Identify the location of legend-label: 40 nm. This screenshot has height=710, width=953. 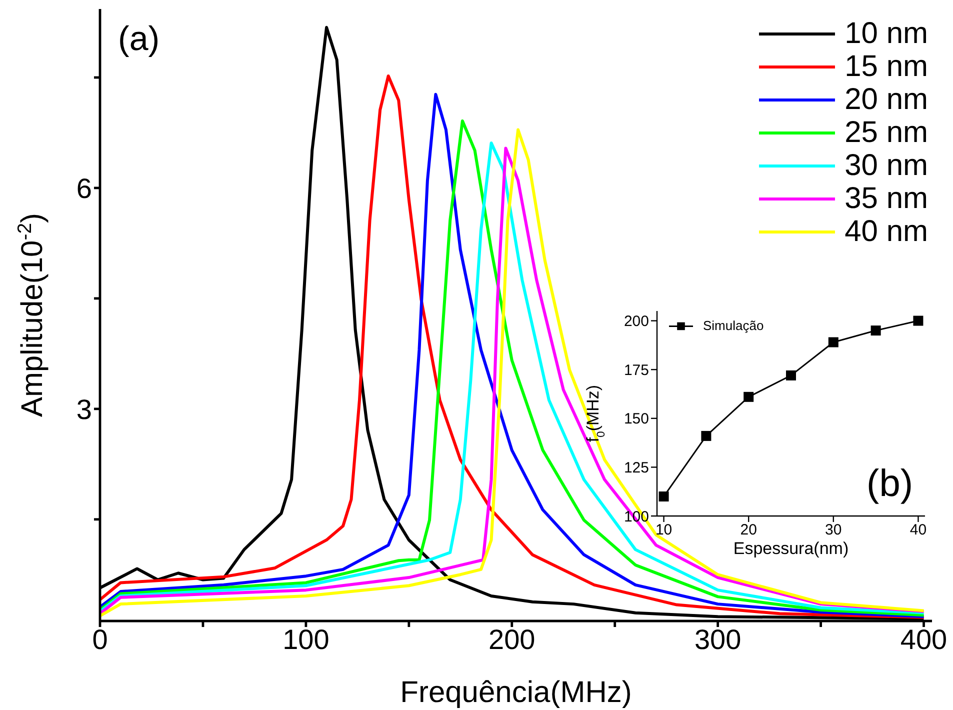
(886, 231).